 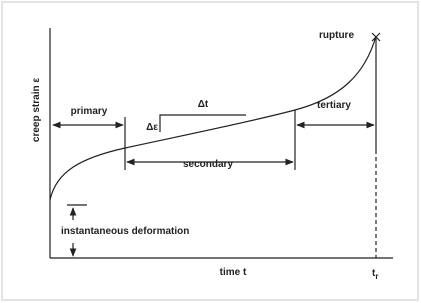 What do you see at coordinates (202, 123) in the screenshot?
I see `slope-triangle` at bounding box center [202, 123].